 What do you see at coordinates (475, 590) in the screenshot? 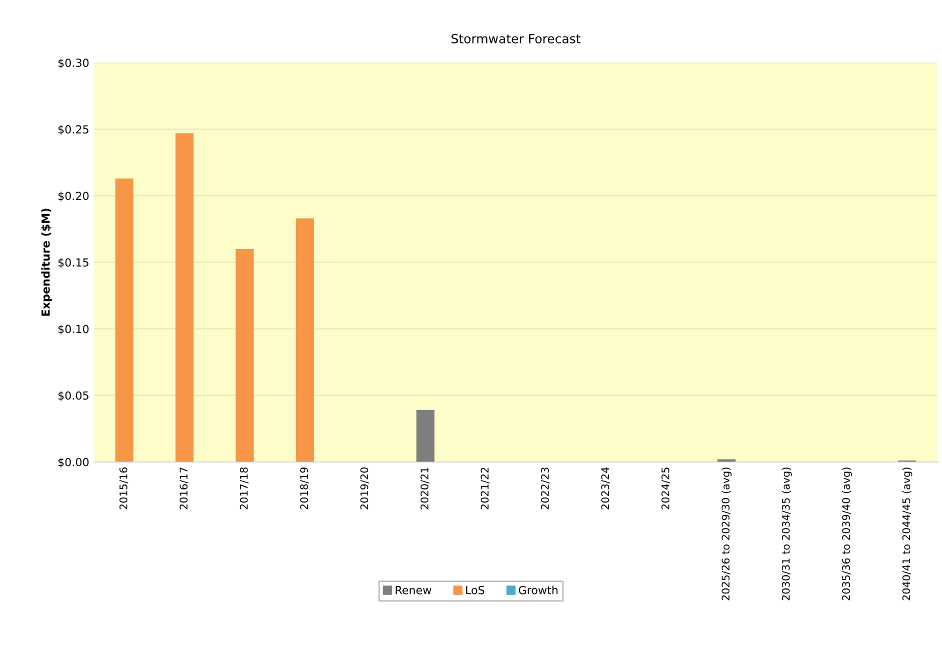
I see `legend-label: LoS` at bounding box center [475, 590].